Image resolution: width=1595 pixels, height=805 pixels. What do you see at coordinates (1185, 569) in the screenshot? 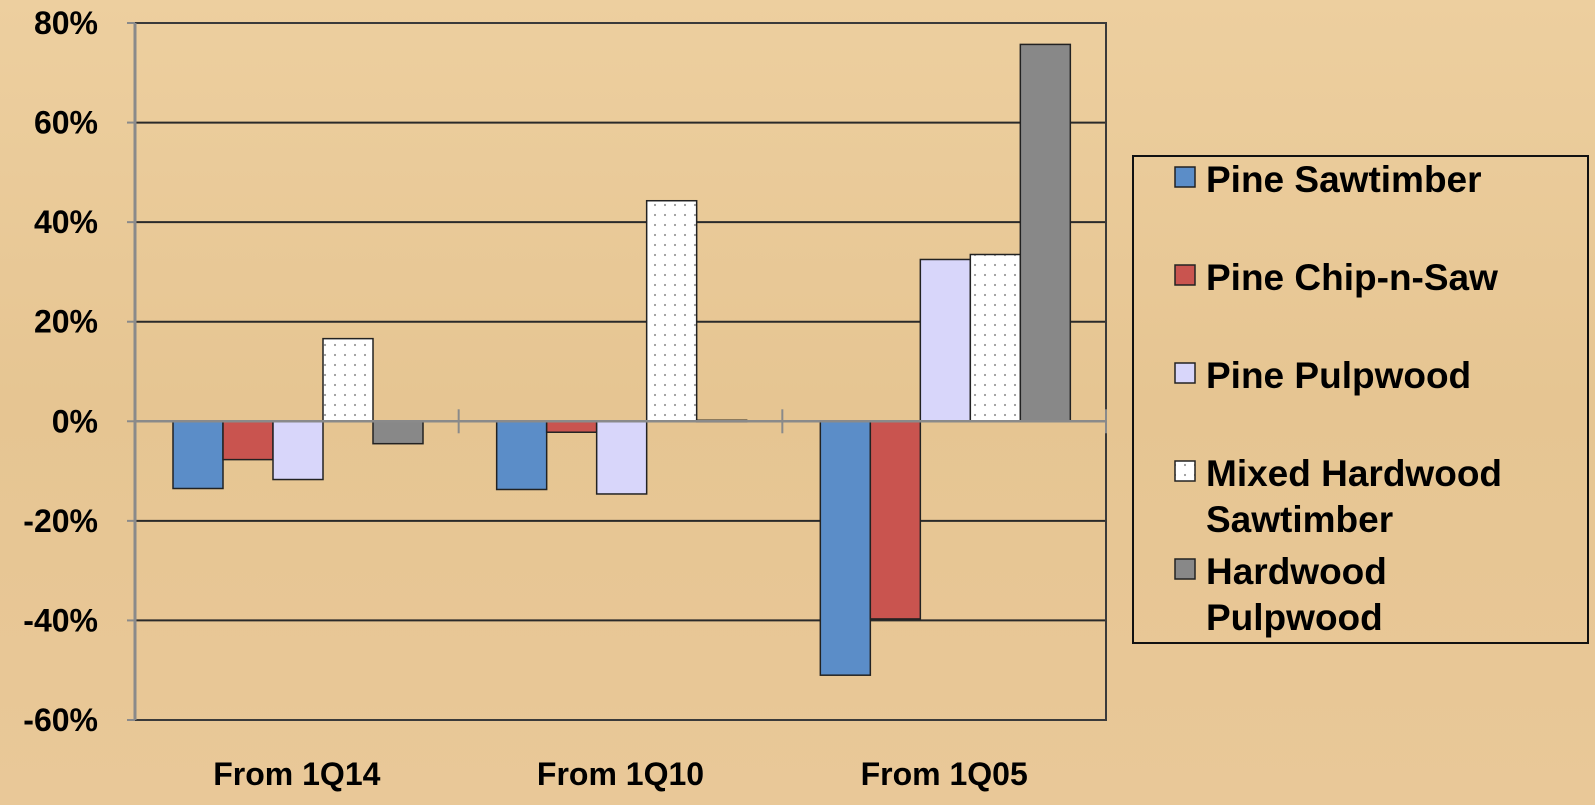
I see `legend-swatch-hardwood-pulpwood` at bounding box center [1185, 569].